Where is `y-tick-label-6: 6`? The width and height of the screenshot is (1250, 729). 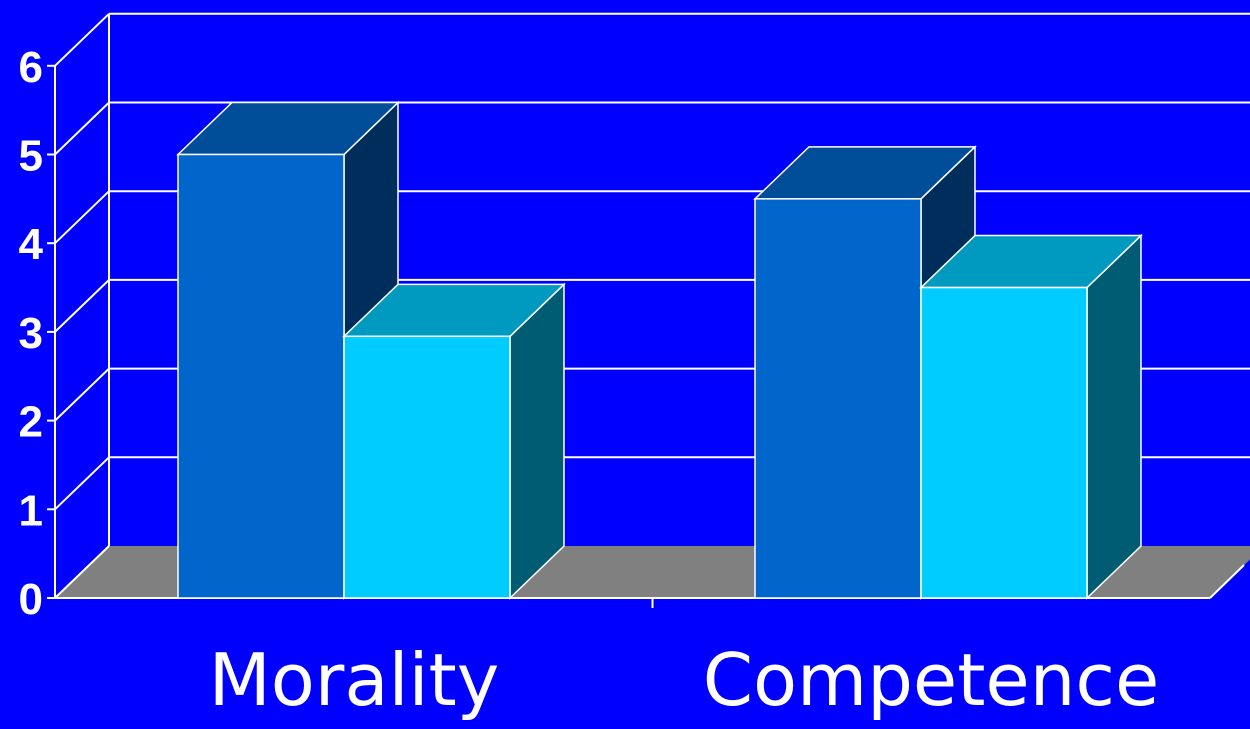 y-tick-label-6: 6 is located at coordinates (31, 67).